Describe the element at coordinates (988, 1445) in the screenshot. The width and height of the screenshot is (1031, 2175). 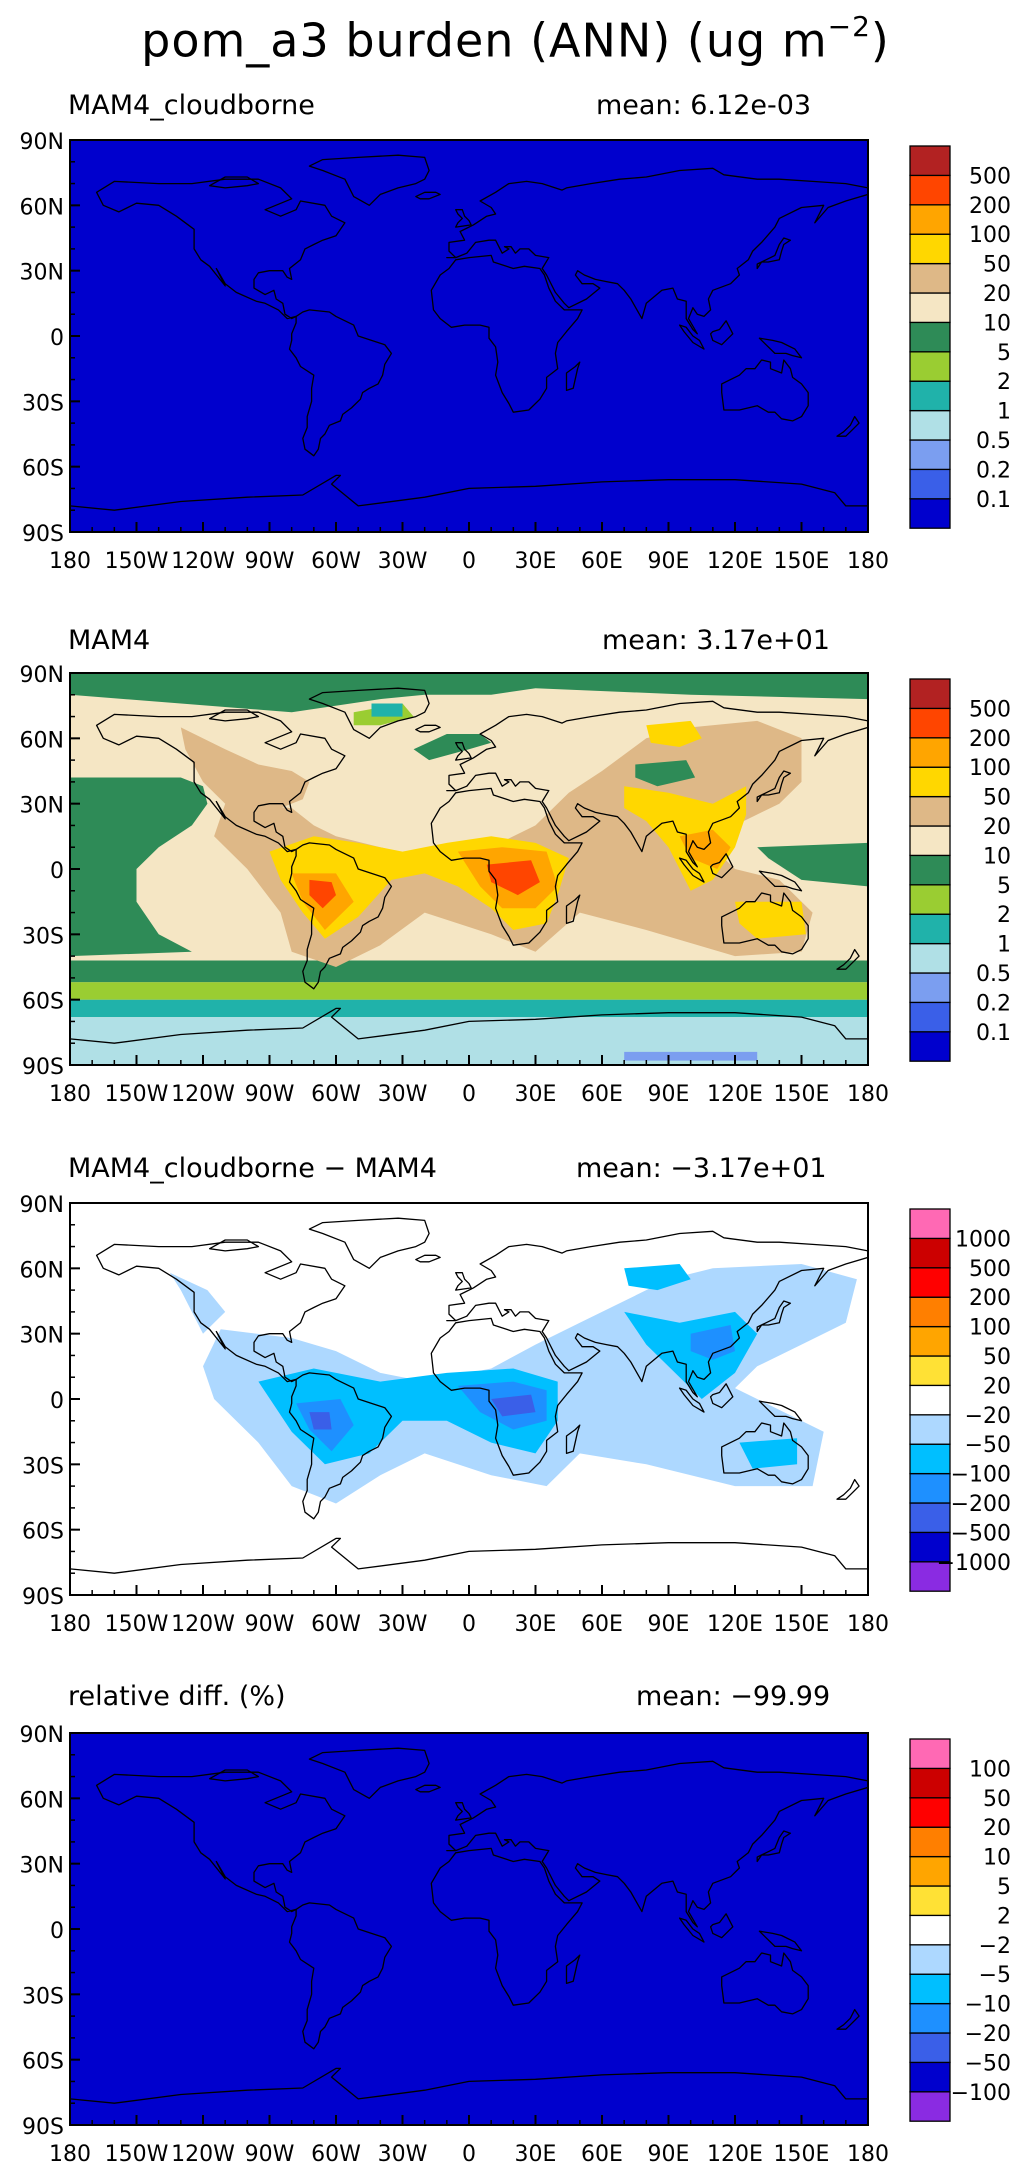
I see `colorbar-label: −50` at that location.